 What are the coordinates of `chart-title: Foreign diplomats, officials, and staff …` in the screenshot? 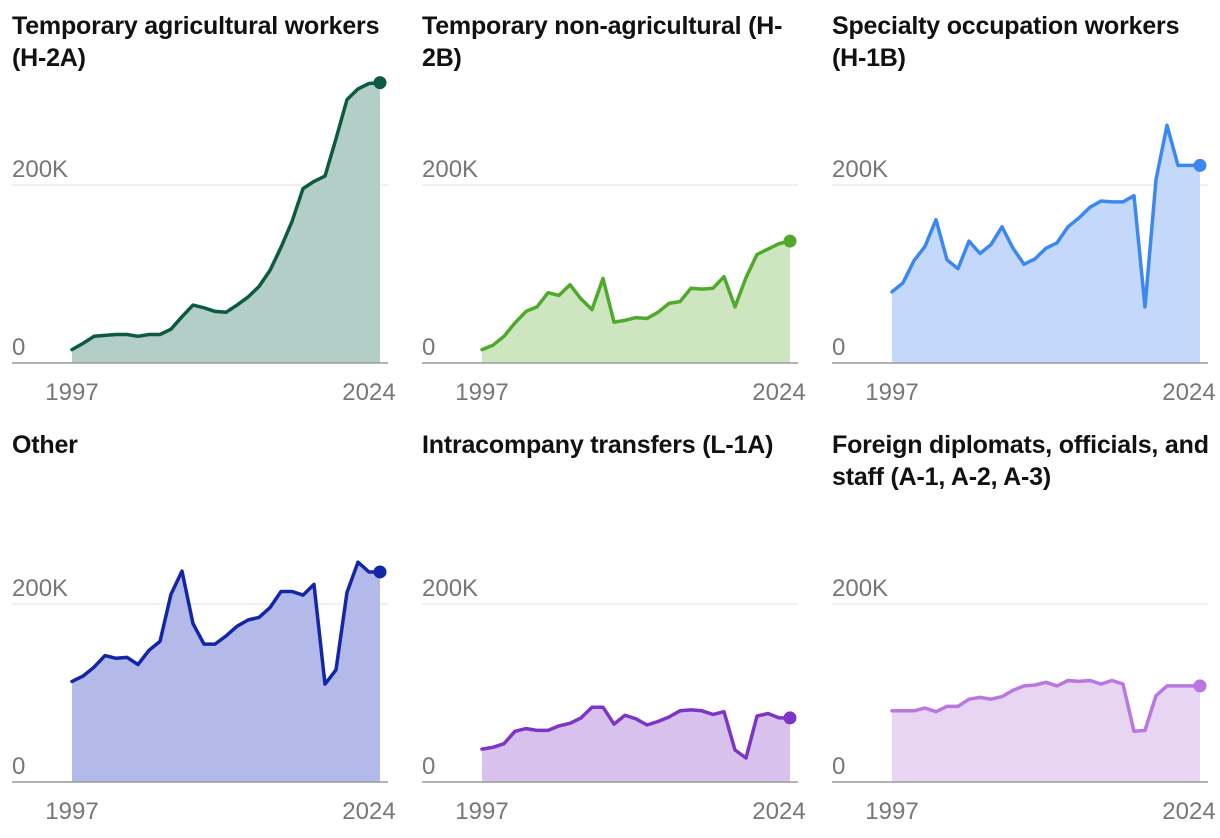 It's located at (1020, 461).